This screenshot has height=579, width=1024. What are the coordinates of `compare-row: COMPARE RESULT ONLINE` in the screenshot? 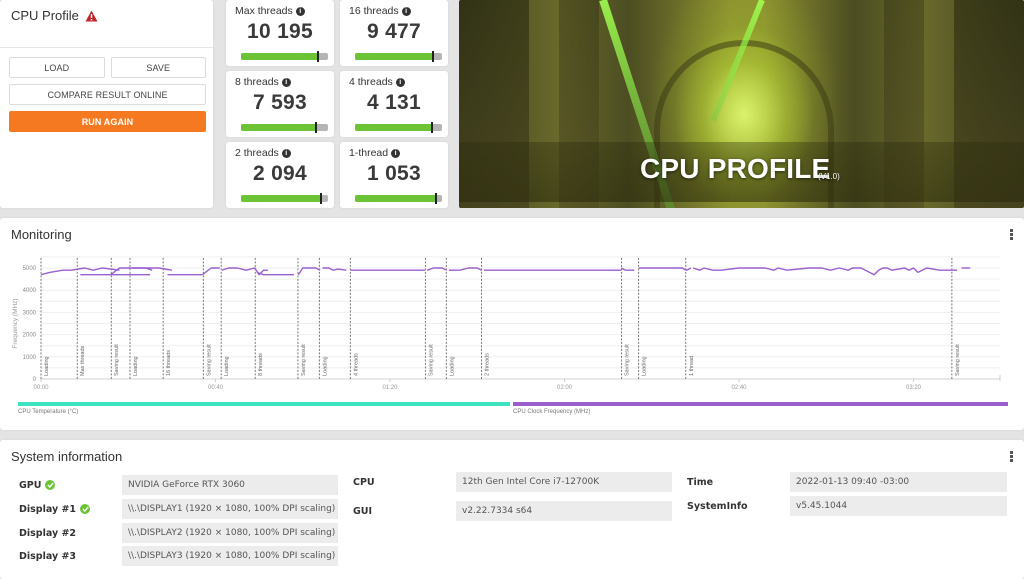 It's located at (107, 94).